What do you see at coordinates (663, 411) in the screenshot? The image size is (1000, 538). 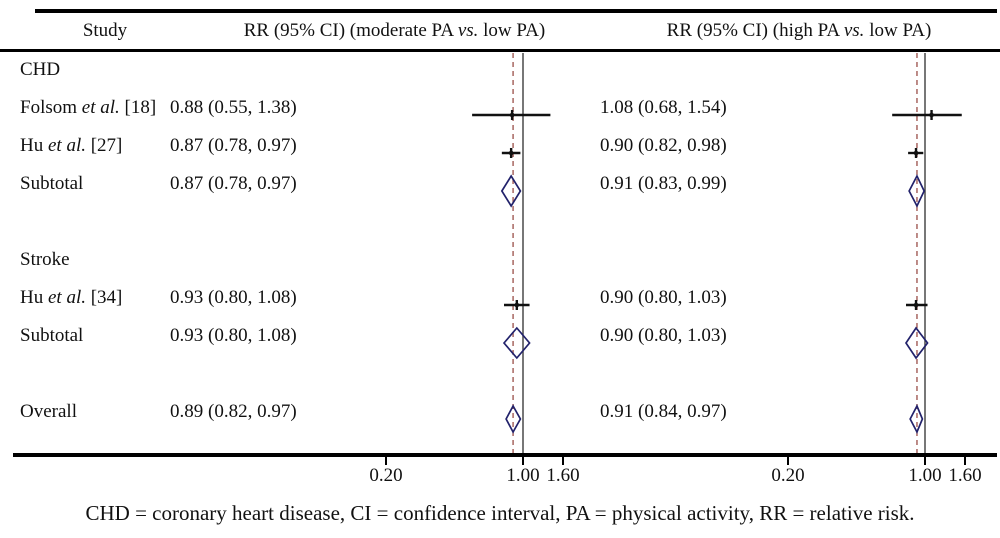 I see `rr-ci-value: 0.91 (0.84, 0.97)` at bounding box center [663, 411].